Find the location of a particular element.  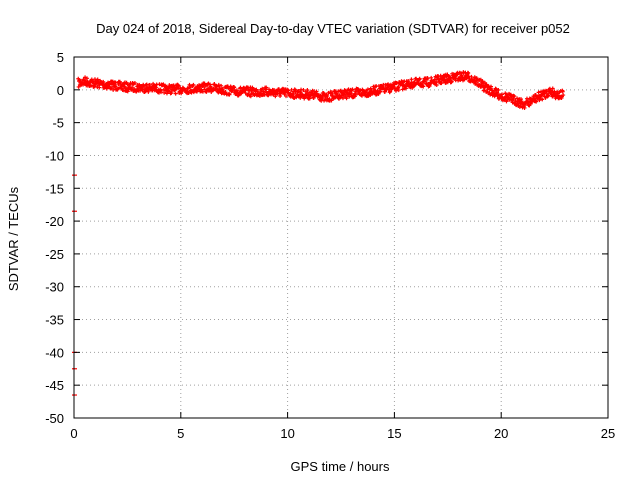

y-tick-label: -50 is located at coordinates (54, 418).